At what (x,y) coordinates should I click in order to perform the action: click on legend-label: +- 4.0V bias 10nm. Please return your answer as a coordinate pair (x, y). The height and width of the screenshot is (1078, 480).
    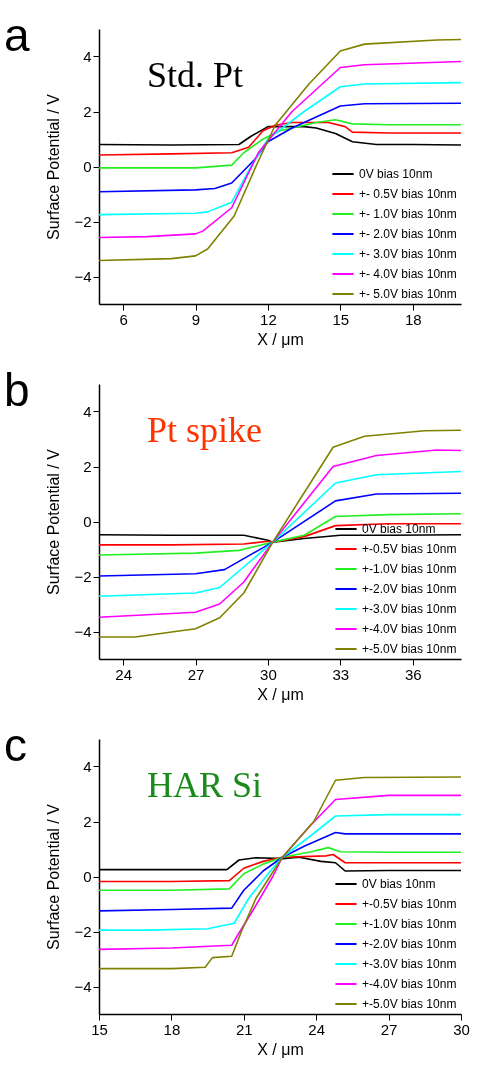
    Looking at the image, I should click on (408, 274).